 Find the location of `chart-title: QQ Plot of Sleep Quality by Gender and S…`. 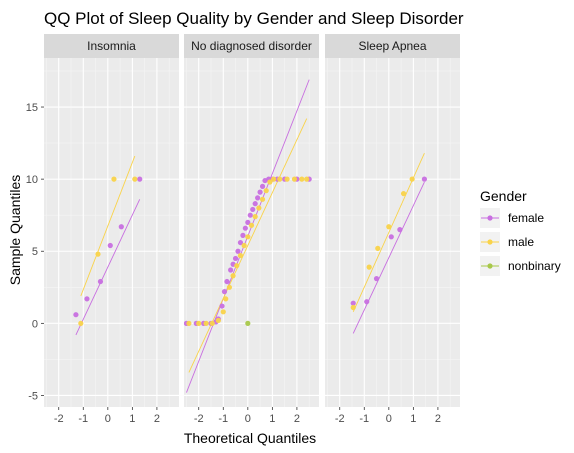

chart-title: QQ Plot of Sleep Quality by Gender and S… is located at coordinates (254, 18).